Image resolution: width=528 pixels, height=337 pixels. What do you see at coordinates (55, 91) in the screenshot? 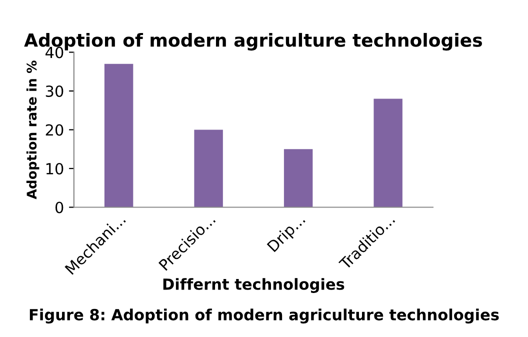
I see `y-tick-label: 30` at bounding box center [55, 91].